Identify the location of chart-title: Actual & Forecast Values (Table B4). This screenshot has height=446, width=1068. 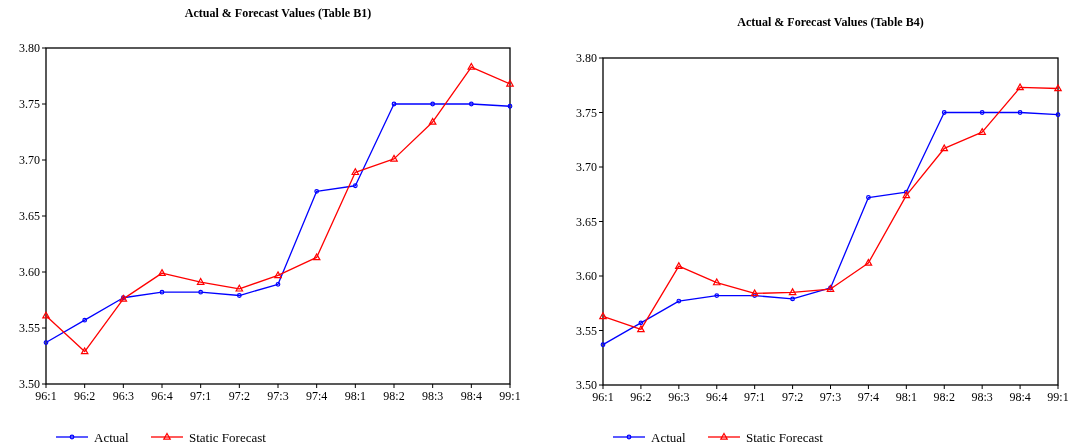
(830, 22).